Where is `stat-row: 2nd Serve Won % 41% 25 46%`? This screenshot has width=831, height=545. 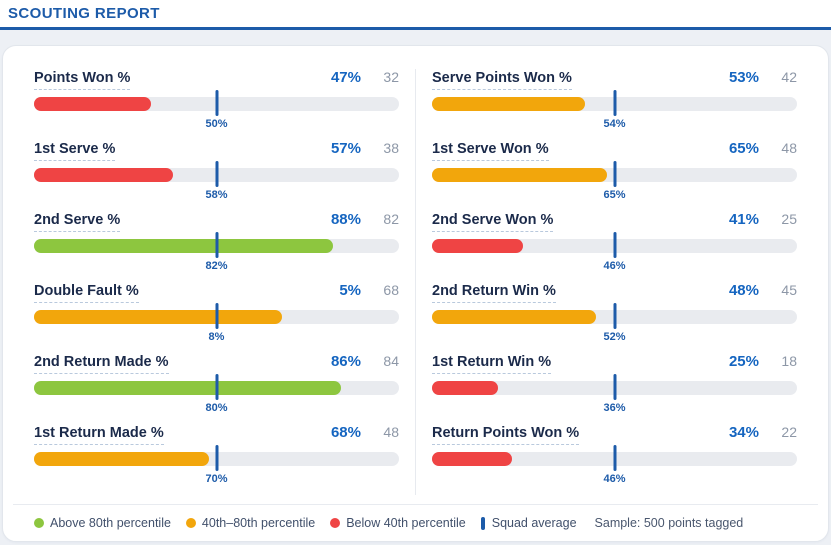
stat-row: 2nd Serve Won % 41% 25 46% is located at coordinates (614, 246).